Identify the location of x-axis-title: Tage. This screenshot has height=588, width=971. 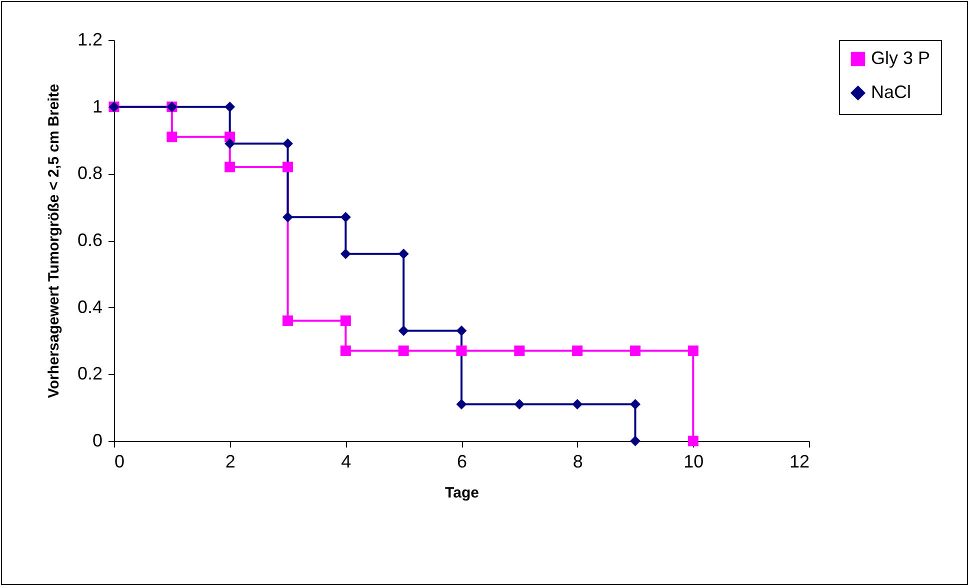
(462, 493).